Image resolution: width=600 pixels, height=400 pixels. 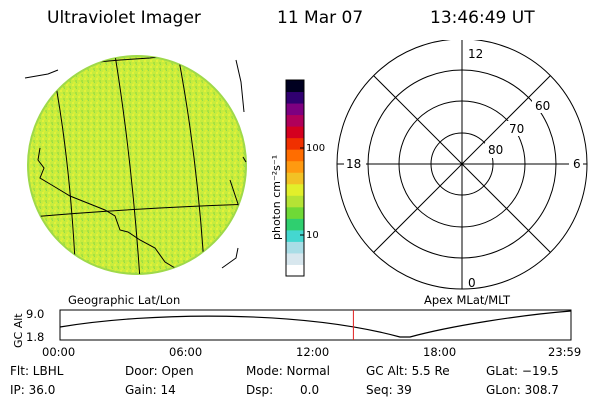 What do you see at coordinates (495, 150) in the screenshot?
I see `lat-label-80: 80` at bounding box center [495, 150].